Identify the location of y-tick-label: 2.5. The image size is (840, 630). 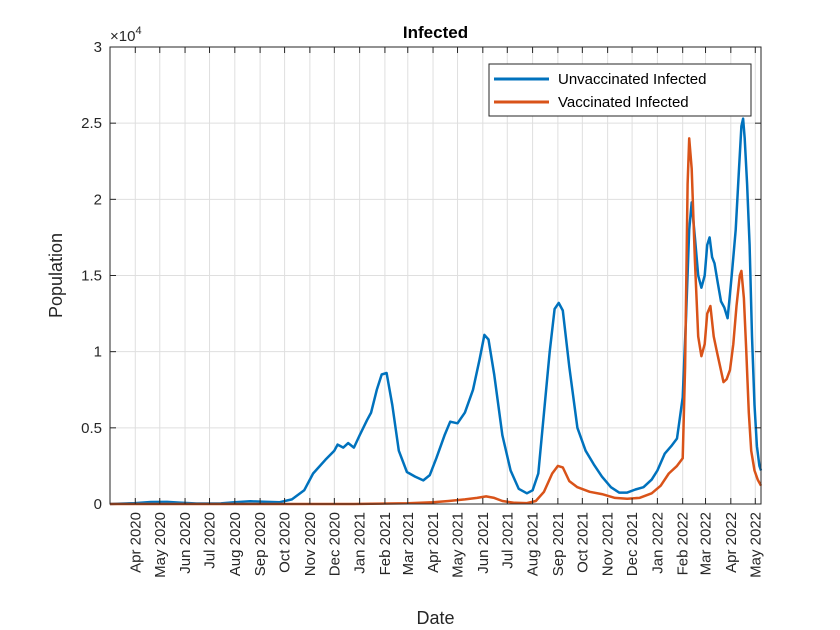
(91, 123).